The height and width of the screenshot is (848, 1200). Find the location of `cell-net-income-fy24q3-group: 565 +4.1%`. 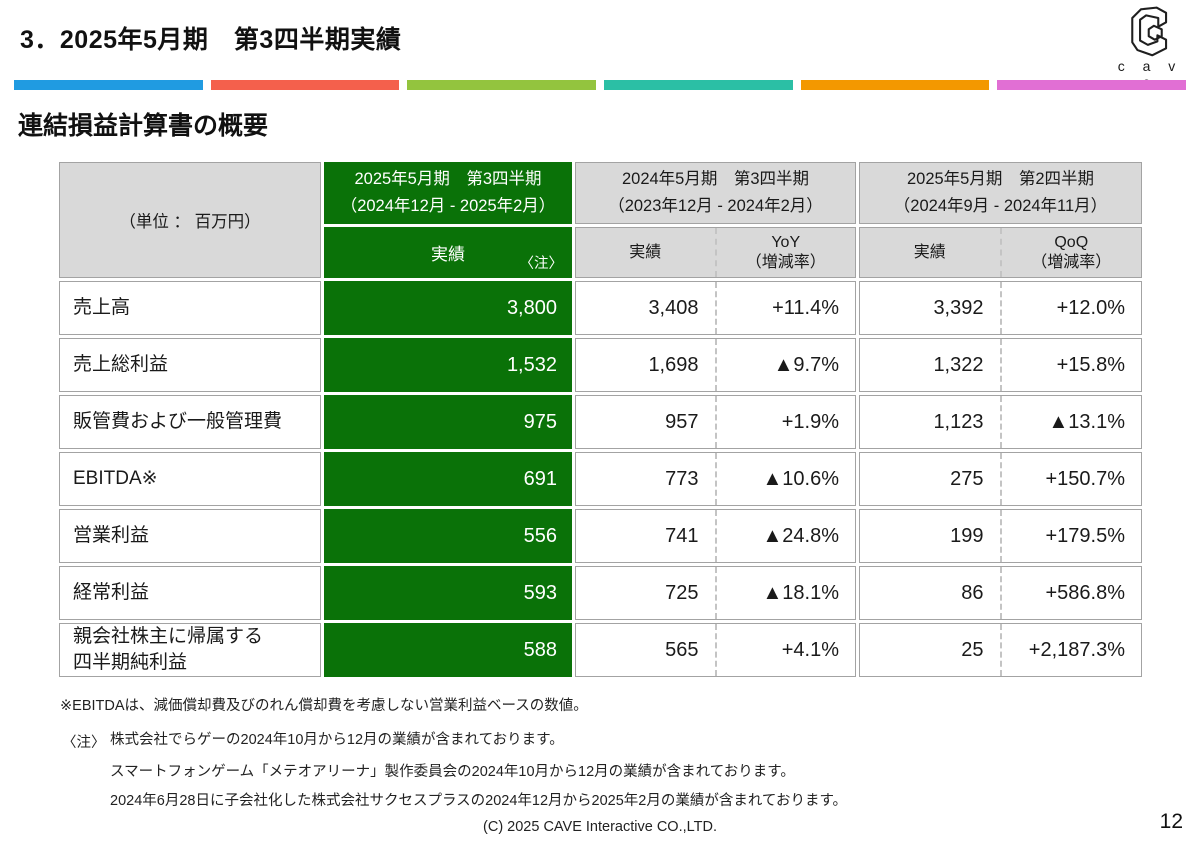

cell-net-income-fy24q3-group: 565 +4.1% is located at coordinates (715, 650).